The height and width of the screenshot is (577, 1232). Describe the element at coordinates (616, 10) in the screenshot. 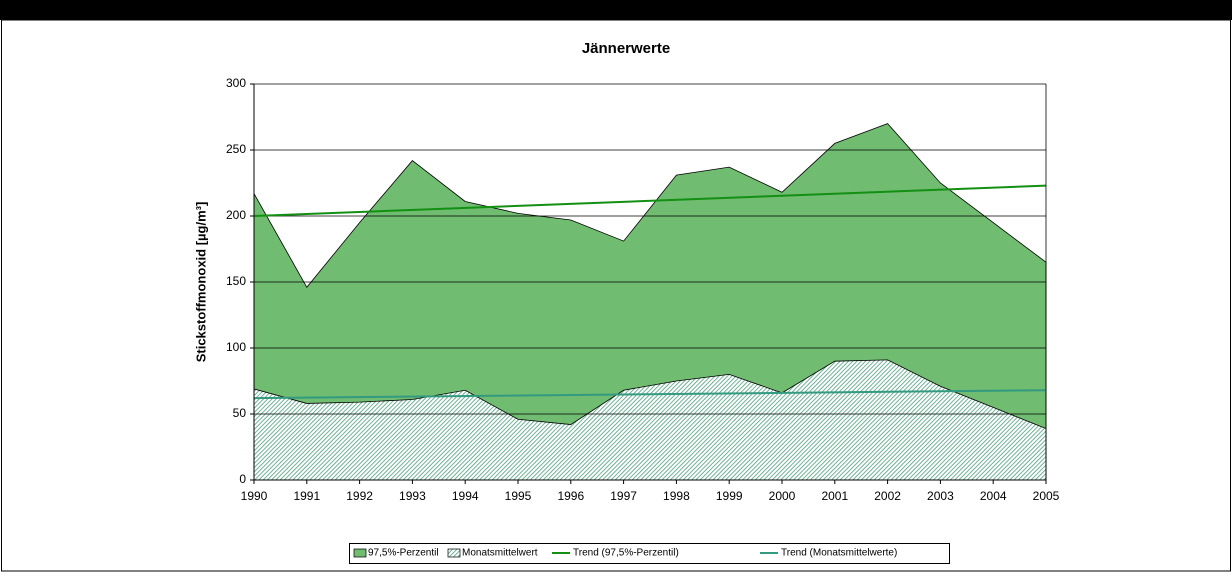

I see `top-bar` at that location.